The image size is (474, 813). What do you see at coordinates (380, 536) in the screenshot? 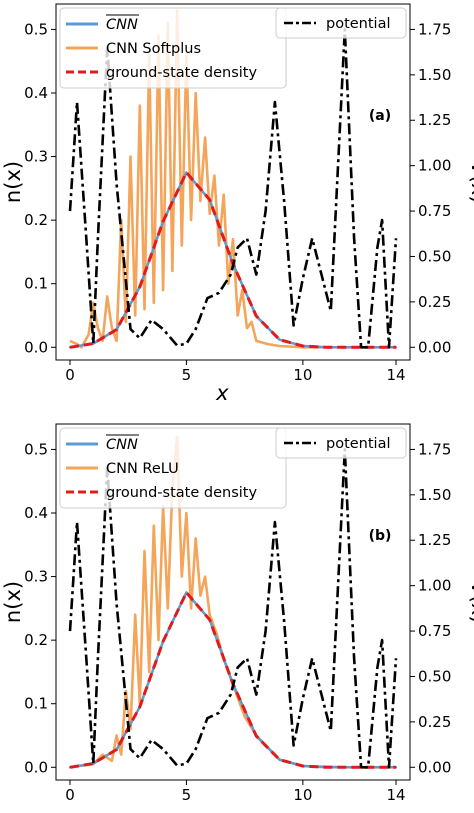
I see `panel-label: (b)` at bounding box center [380, 536].